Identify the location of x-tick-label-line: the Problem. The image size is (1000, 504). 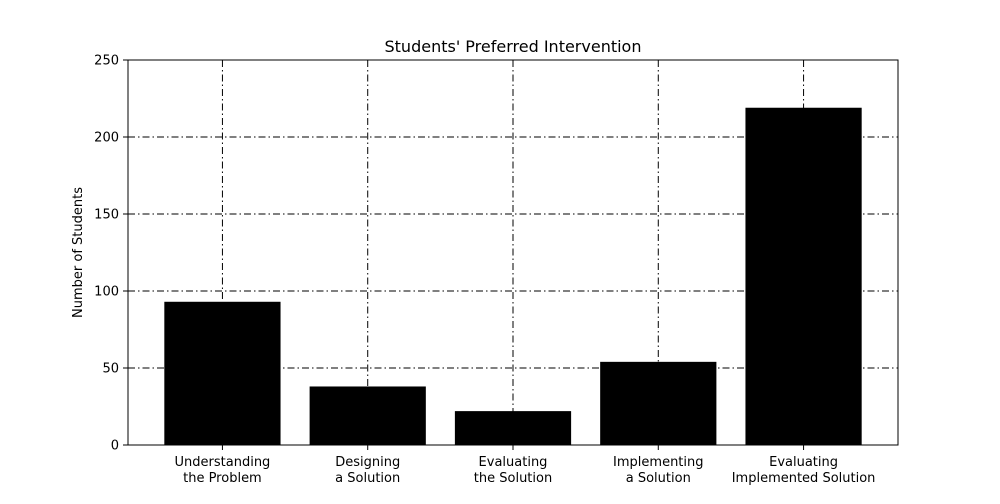
(222, 478).